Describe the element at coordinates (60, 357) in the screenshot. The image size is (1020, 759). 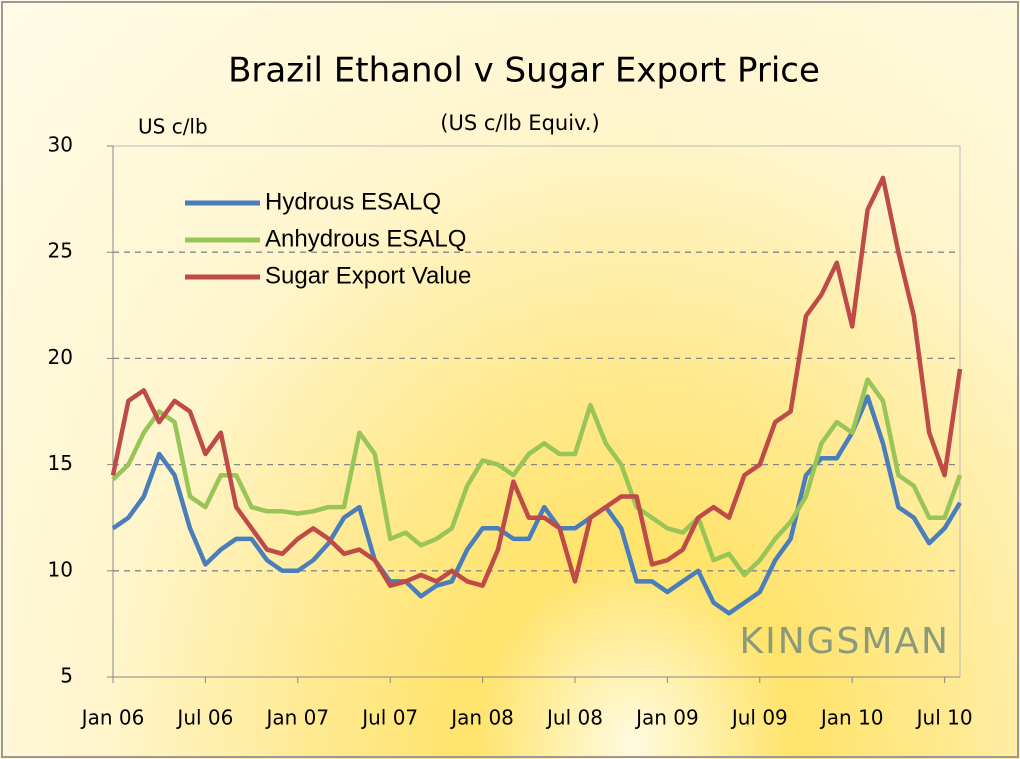
I see `y-tick-label: 20` at that location.